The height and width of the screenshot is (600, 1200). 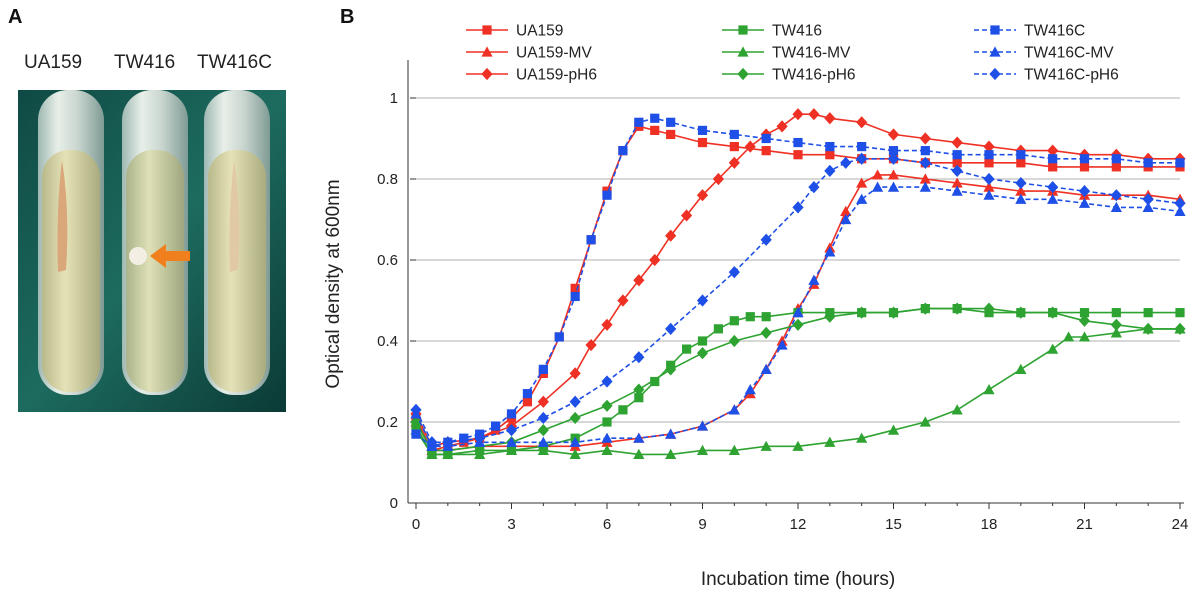 I want to click on legend-marker-tw416c, so click(x=995, y=30).